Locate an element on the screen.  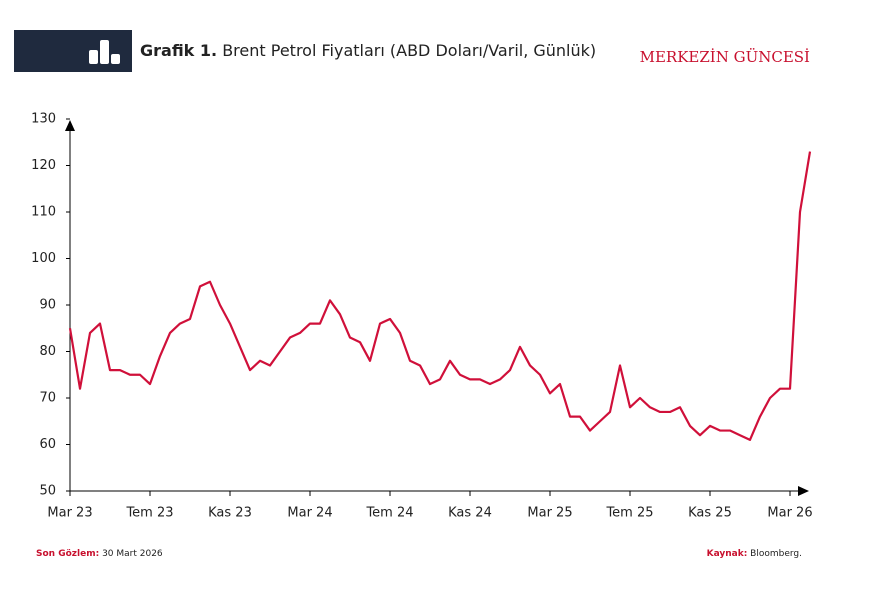
source: Bloomberg. is located at coordinates (776, 554).